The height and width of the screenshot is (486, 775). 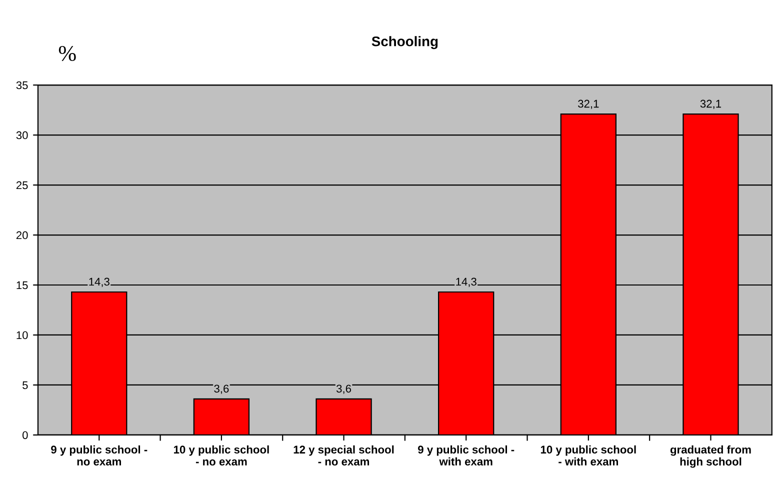 I want to click on y-tick-label: 35, so click(x=22, y=85).